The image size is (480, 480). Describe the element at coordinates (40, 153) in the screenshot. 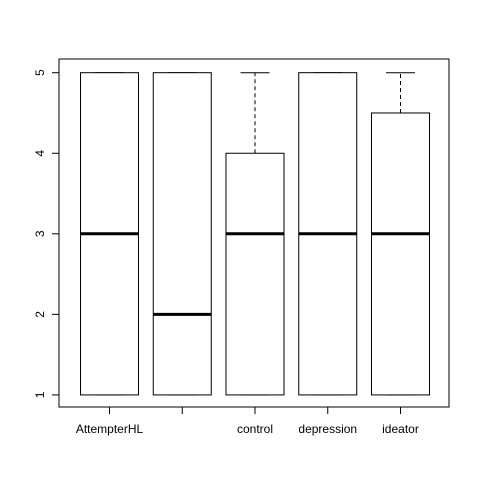

I see `y-tick-label: 4` at that location.